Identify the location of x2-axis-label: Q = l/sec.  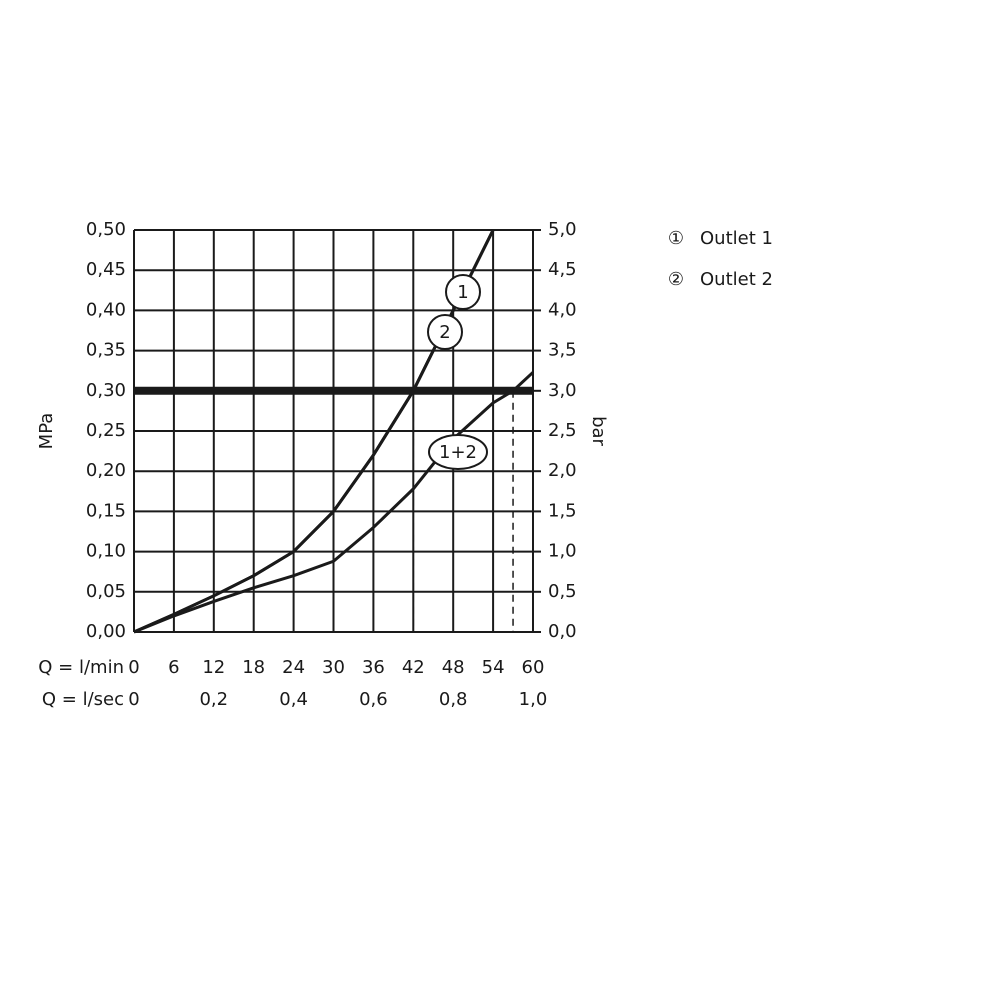
(83, 699).